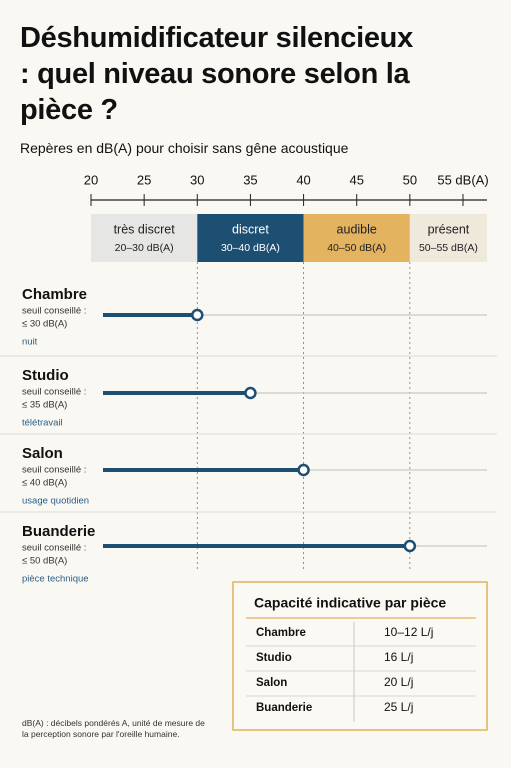 Image resolution: width=511 pixels, height=768 pixels. Describe the element at coordinates (271, 683) in the screenshot. I see `table-cell: Salon` at that location.